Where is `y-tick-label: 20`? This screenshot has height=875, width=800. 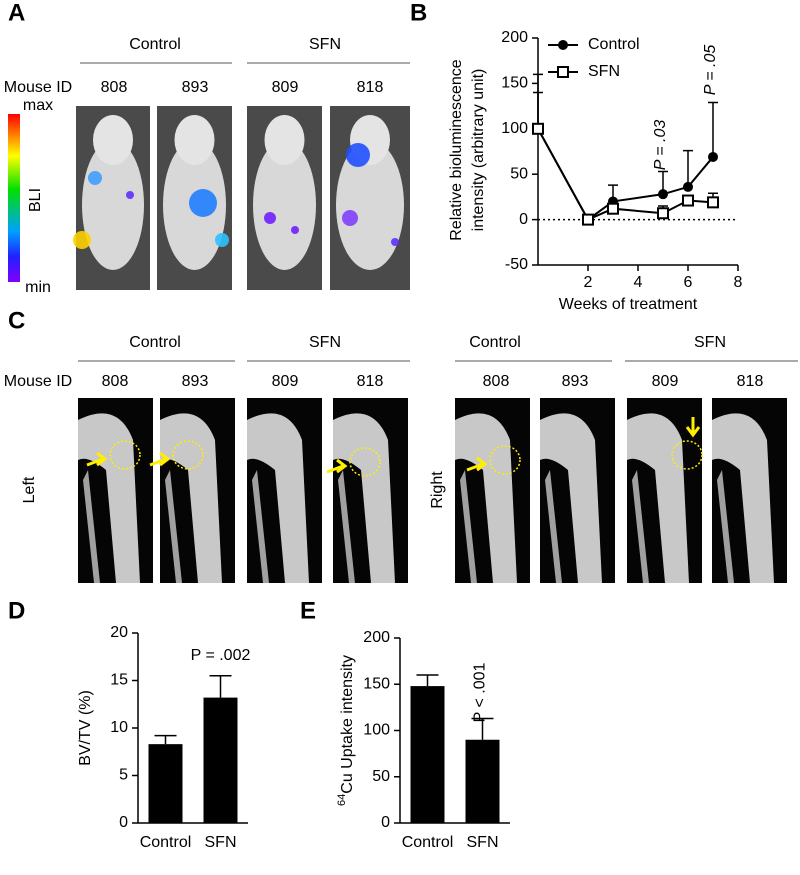
y-tick-label: 20 is located at coordinates (119, 632).